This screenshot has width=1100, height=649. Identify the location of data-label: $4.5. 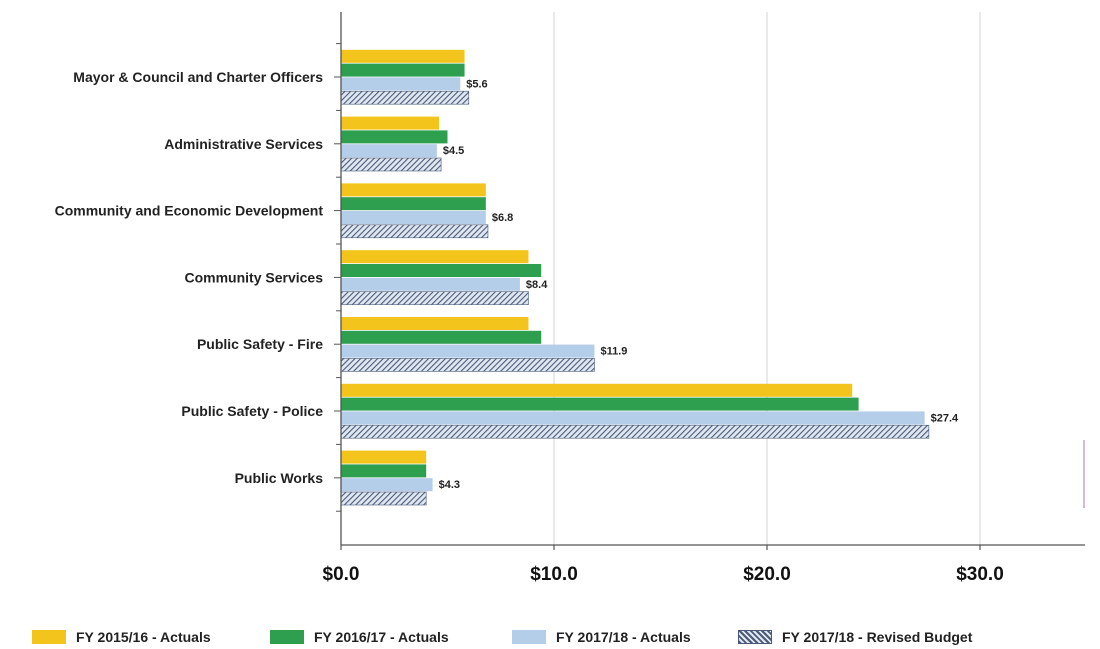
(453, 151).